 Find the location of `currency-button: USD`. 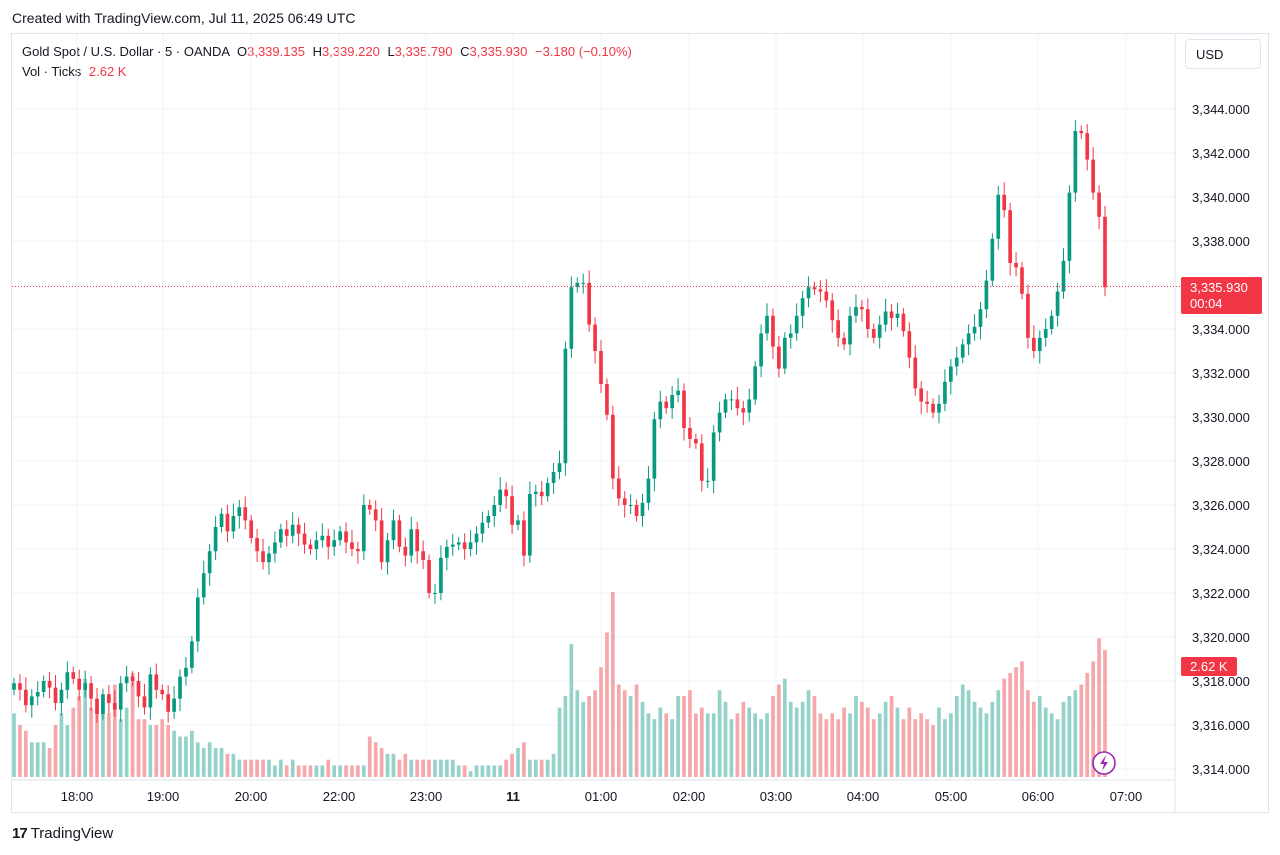

currency-button: USD is located at coordinates (1223, 54).